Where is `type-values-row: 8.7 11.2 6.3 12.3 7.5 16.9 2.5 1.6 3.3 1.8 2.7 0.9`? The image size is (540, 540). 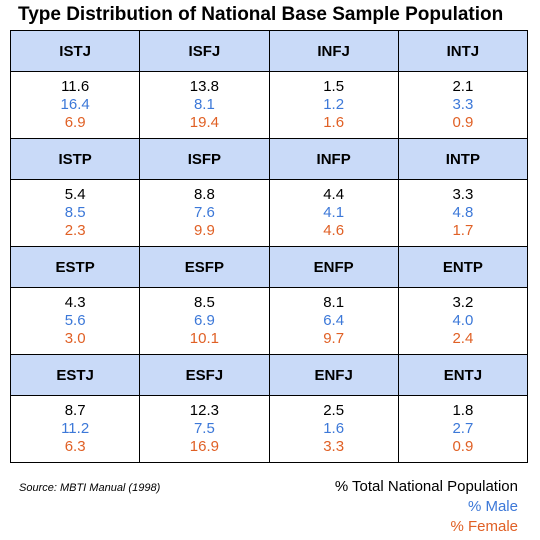
type-values-row: 8.7 11.2 6.3 12.3 7.5 16.9 2.5 1.6 3.3 1.8 2.7 0.9 is located at coordinates (269, 429).